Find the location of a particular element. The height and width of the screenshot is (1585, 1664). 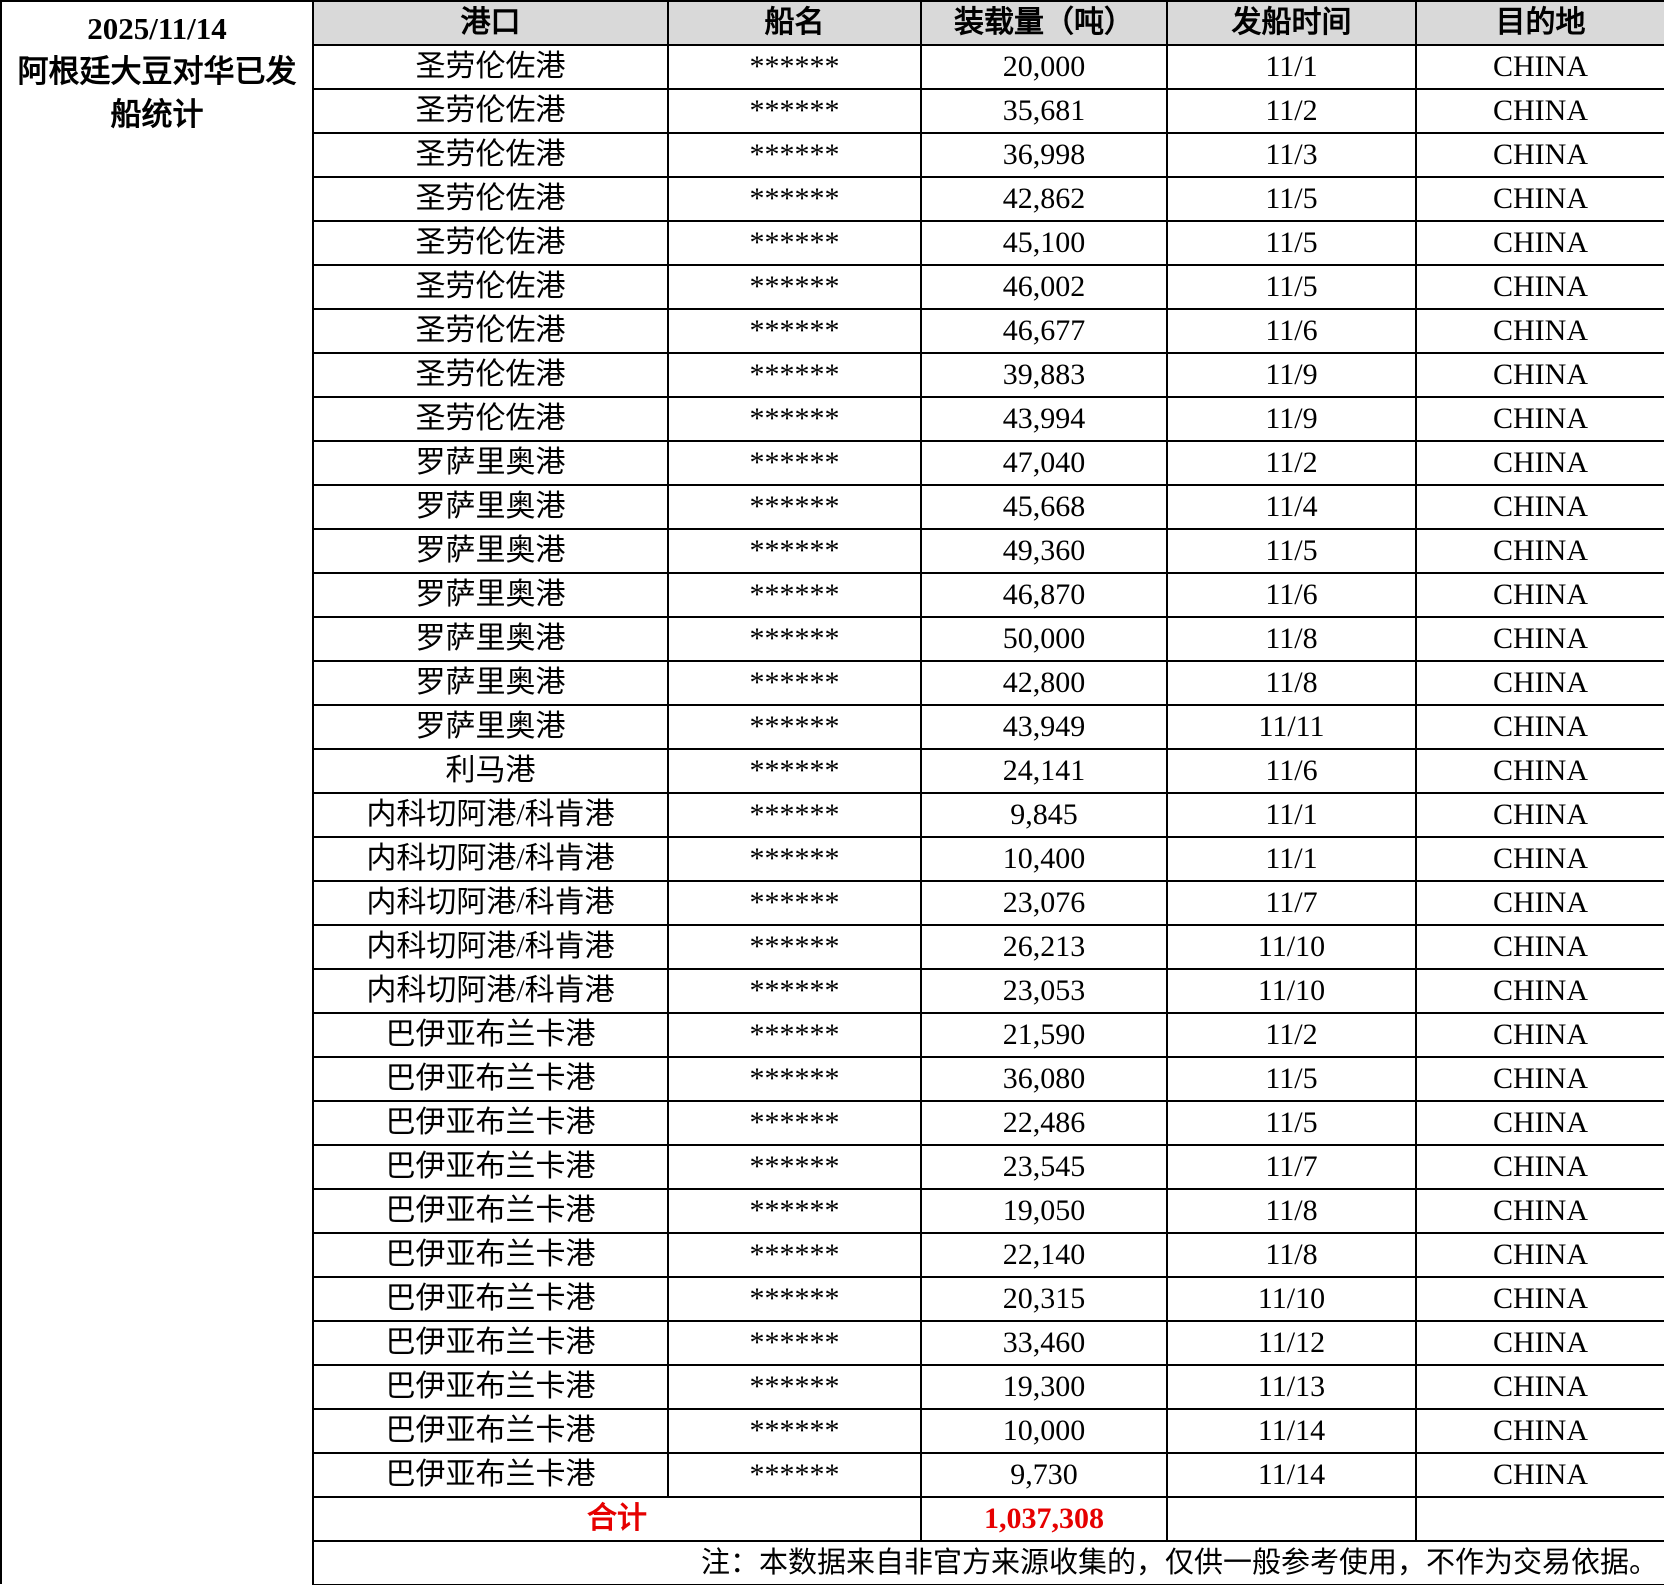

table-row: 巴伊亚布兰卡港 ****** 23,545 11/7 CHINA is located at coordinates (988, 1167).